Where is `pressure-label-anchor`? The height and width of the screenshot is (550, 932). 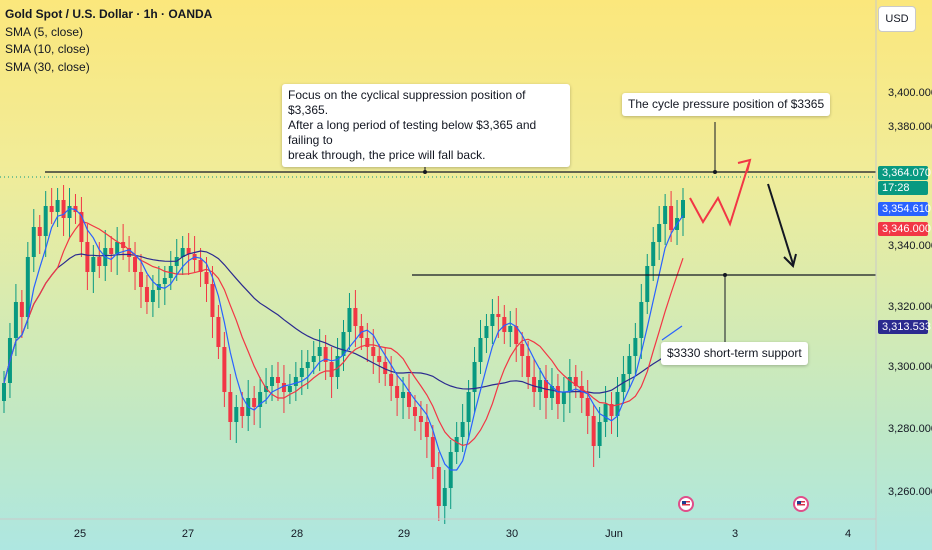 pressure-label-anchor is located at coordinates (715, 172).